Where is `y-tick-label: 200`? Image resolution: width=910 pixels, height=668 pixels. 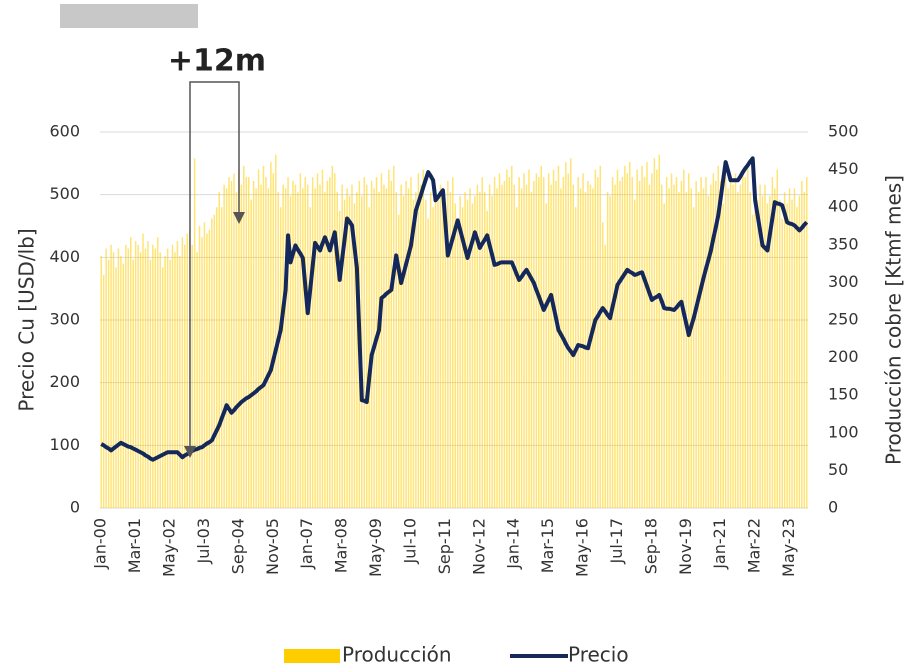
y-tick-label: 200 is located at coordinates (64, 381).